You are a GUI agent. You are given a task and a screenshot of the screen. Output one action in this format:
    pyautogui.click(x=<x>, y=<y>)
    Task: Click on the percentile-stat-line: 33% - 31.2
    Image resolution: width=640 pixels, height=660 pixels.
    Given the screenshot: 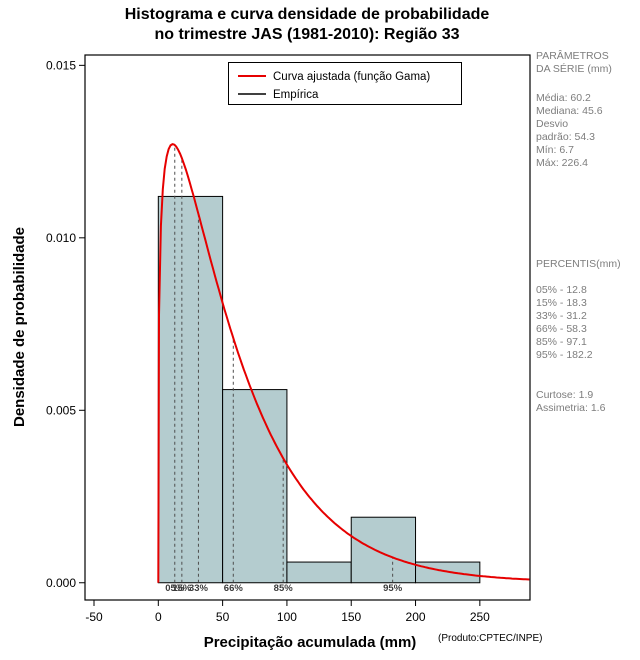 What is the action you would take?
    pyautogui.click(x=561, y=316)
    